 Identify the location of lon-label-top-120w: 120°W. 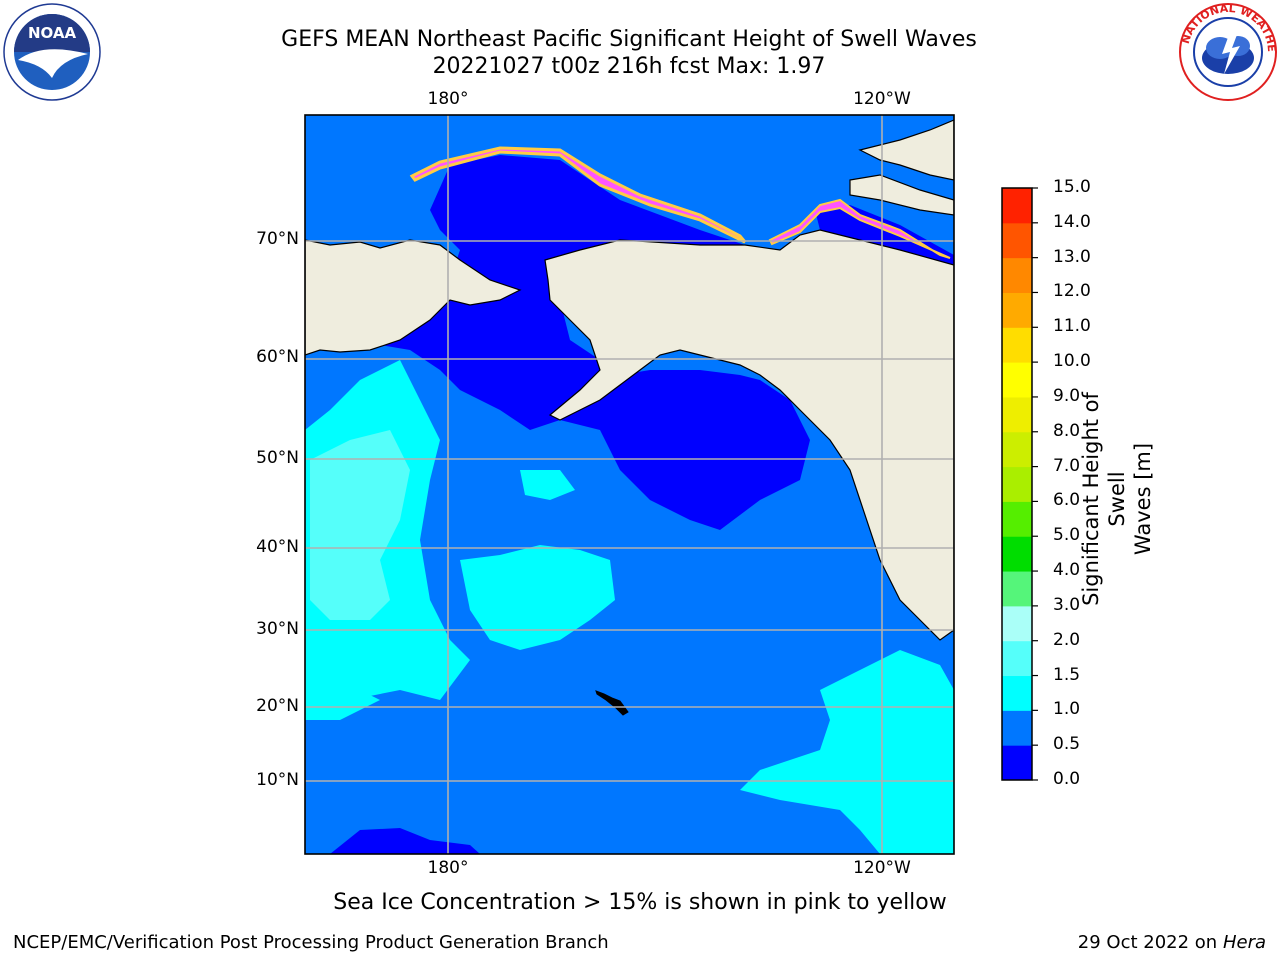
(882, 99).